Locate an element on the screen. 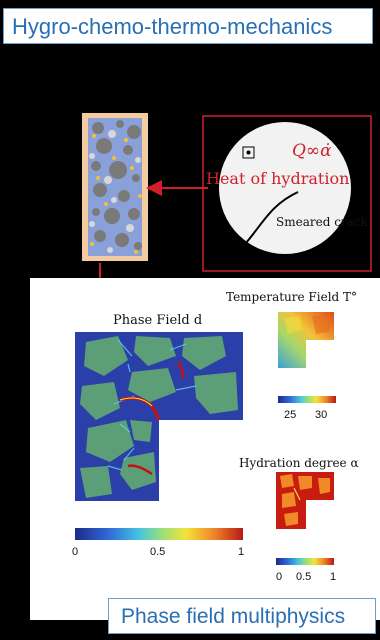 This screenshot has height=640, width=380. bottom-title-banner: Phase field multiphysics is located at coordinates (242, 616).